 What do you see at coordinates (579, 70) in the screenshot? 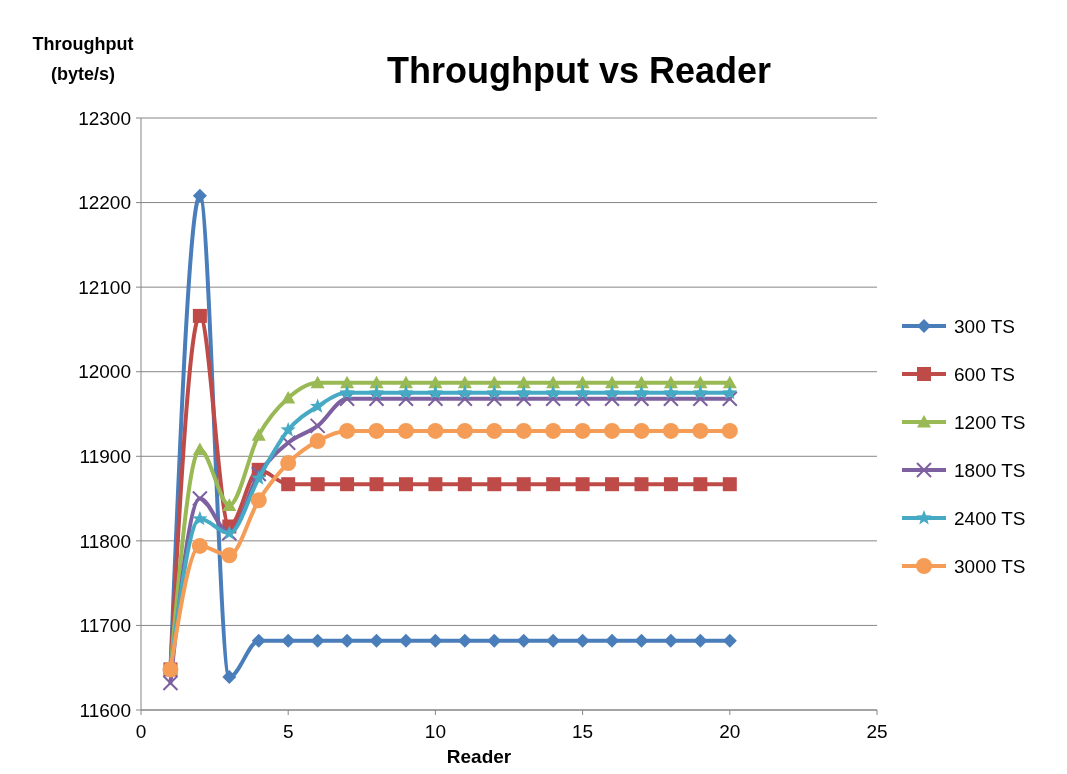
I see `chart-title: Throughput vs Reader` at bounding box center [579, 70].